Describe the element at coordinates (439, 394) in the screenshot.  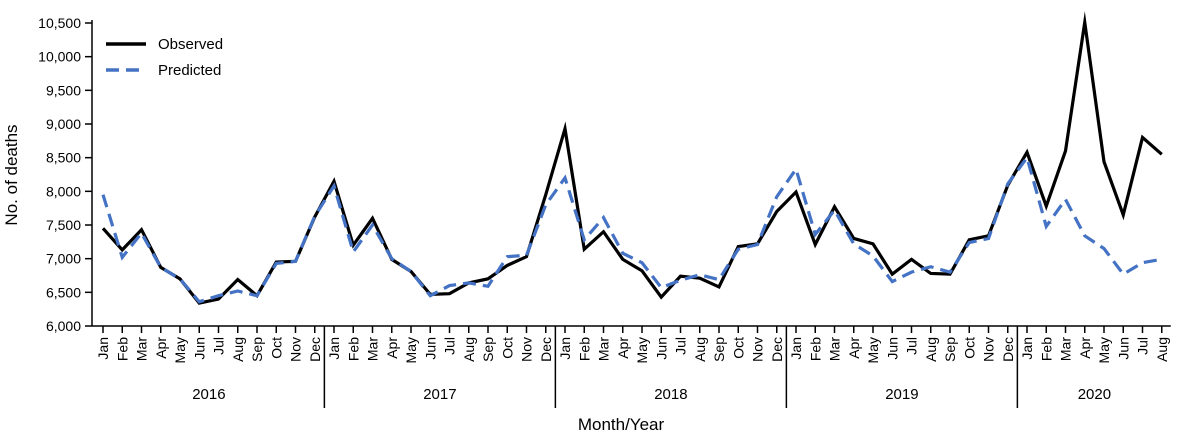
I see `year-label: 2017` at that location.